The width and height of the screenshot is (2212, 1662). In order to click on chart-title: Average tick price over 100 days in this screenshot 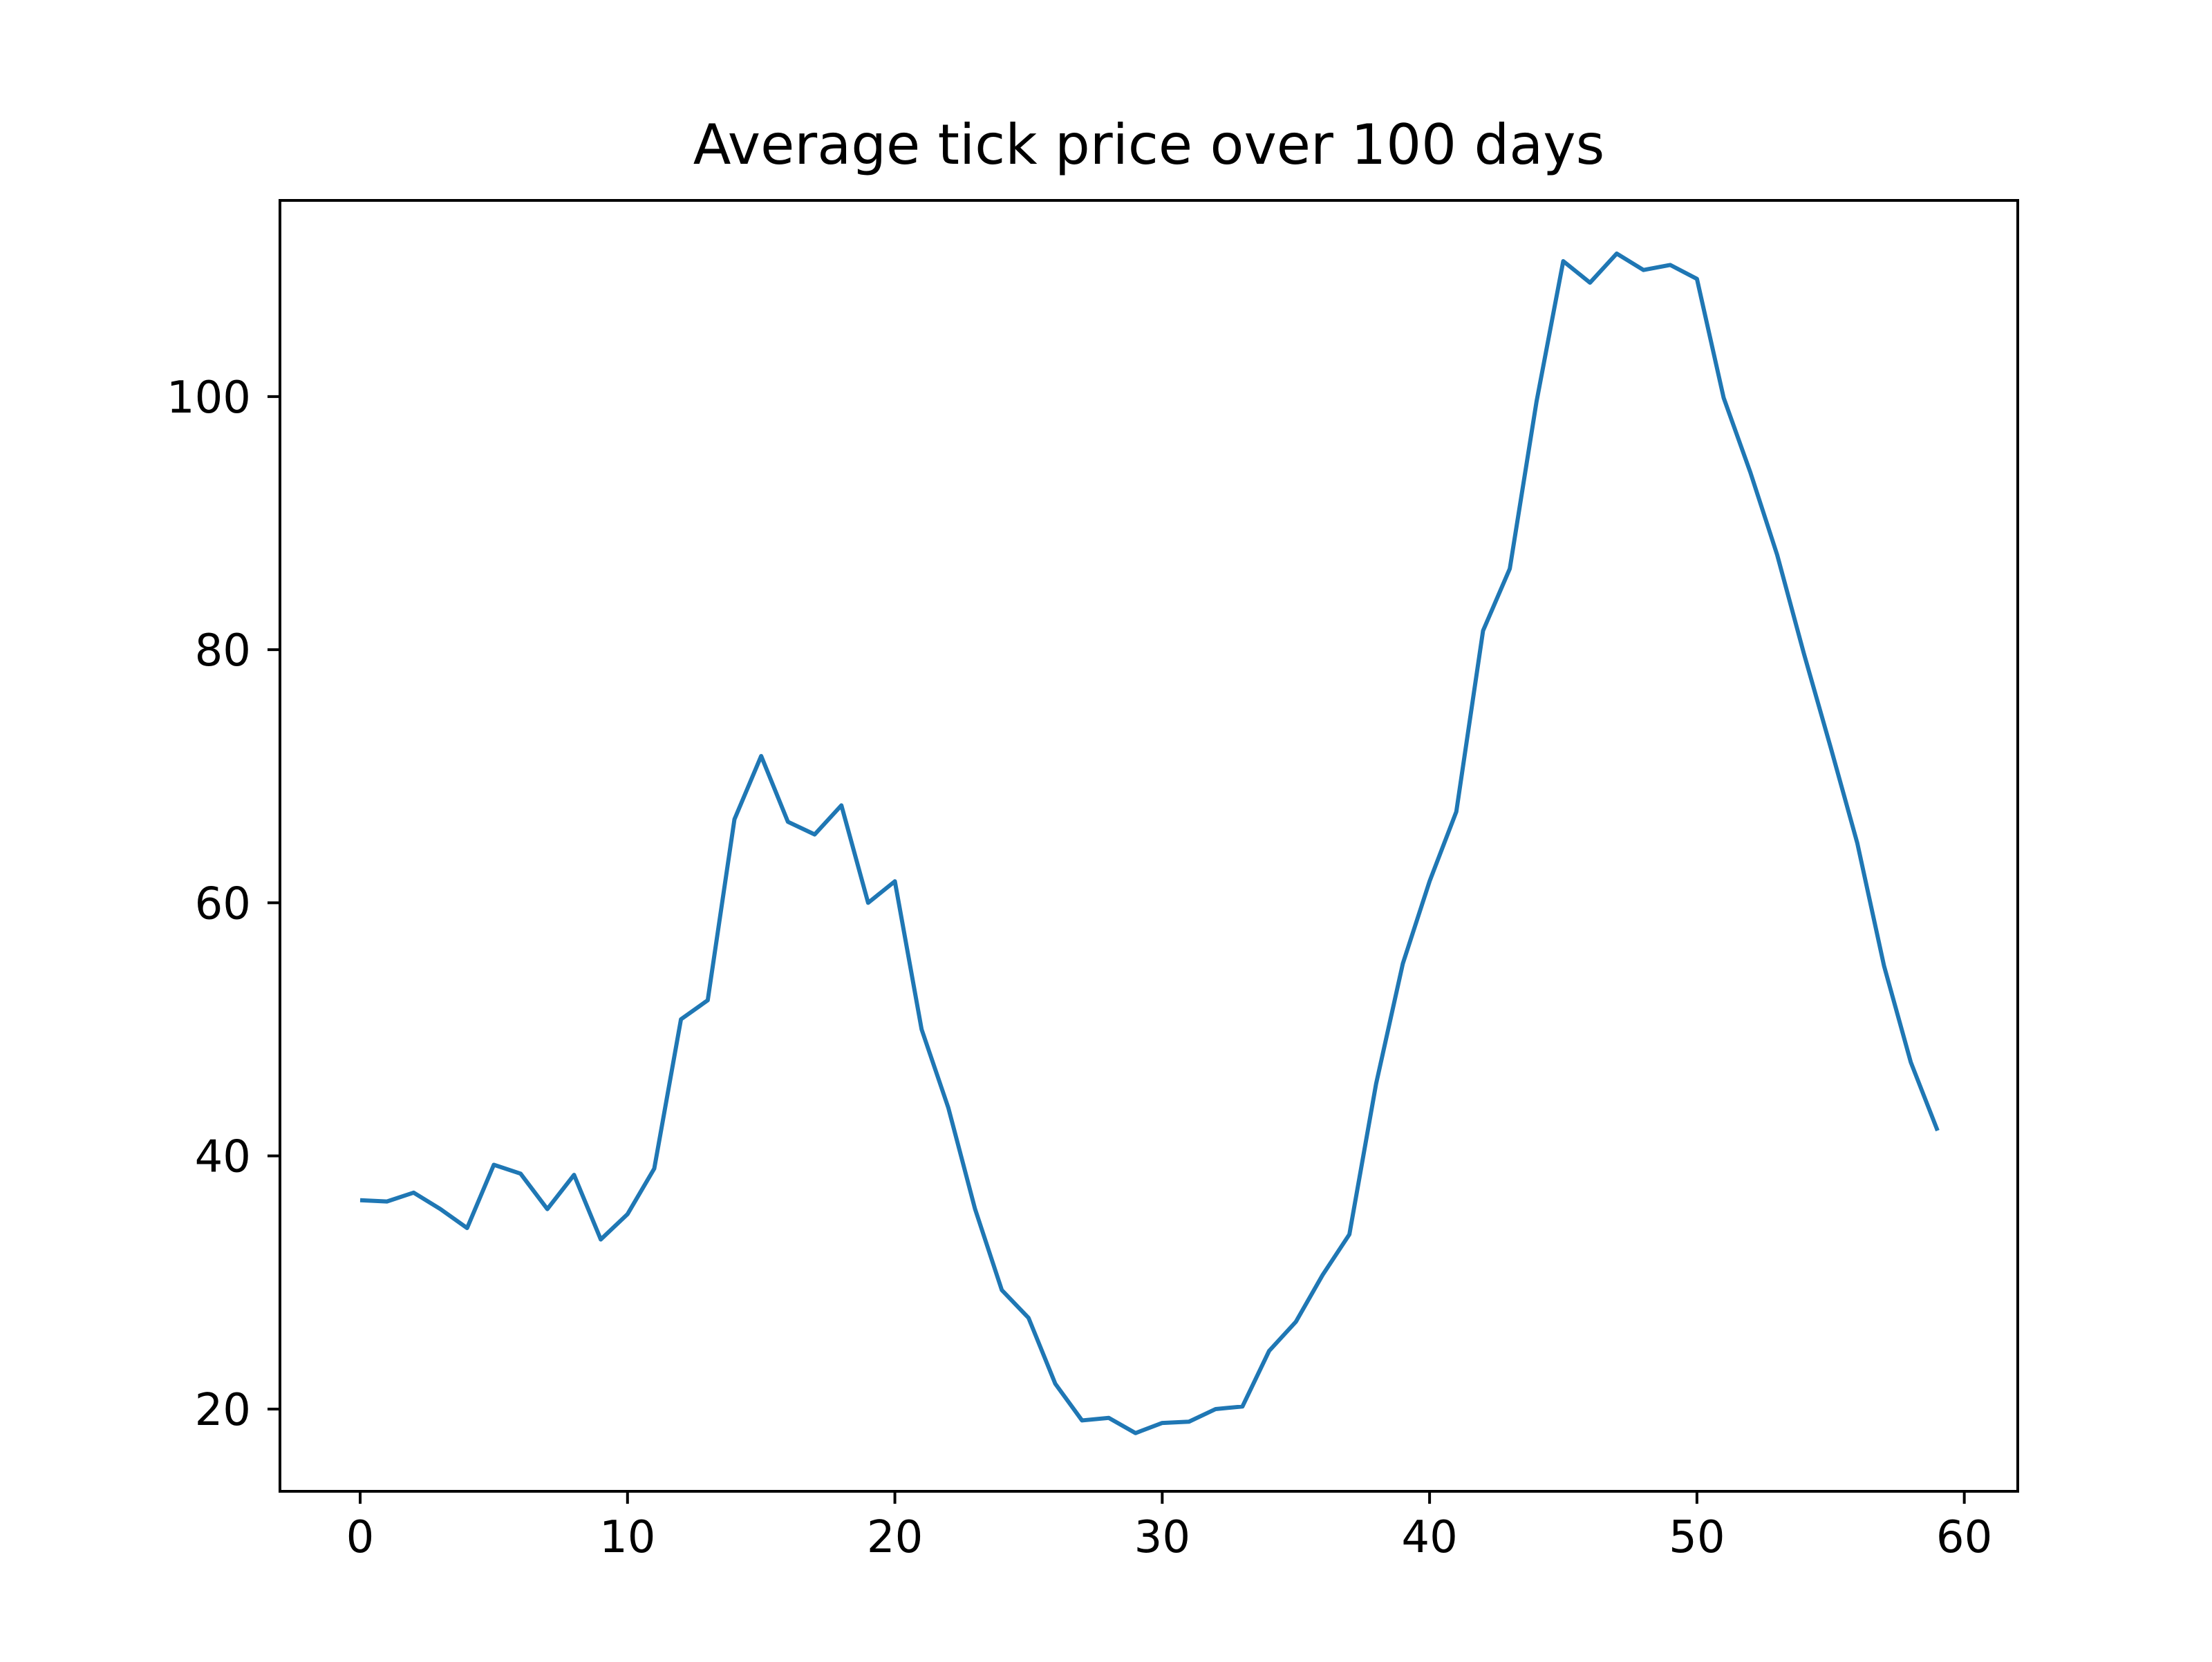, I will do `click(1149, 145)`.